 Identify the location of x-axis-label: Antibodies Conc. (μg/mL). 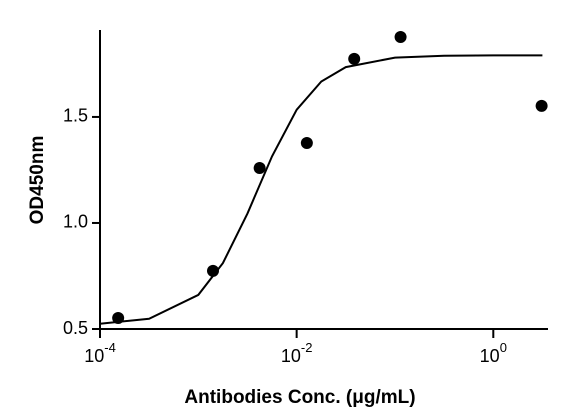
(299, 397).